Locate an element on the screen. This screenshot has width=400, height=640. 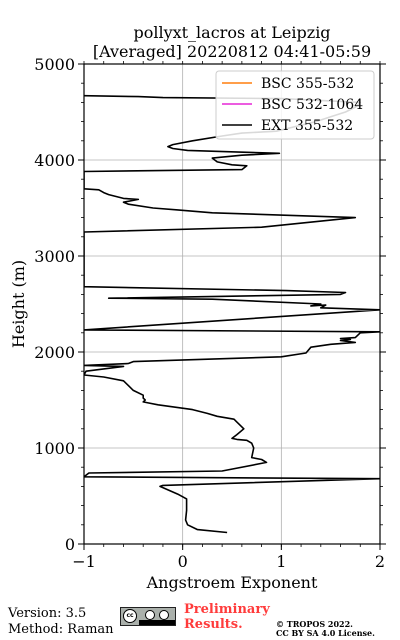
cc-by-sa-icon: cc is located at coordinates (148, 616).